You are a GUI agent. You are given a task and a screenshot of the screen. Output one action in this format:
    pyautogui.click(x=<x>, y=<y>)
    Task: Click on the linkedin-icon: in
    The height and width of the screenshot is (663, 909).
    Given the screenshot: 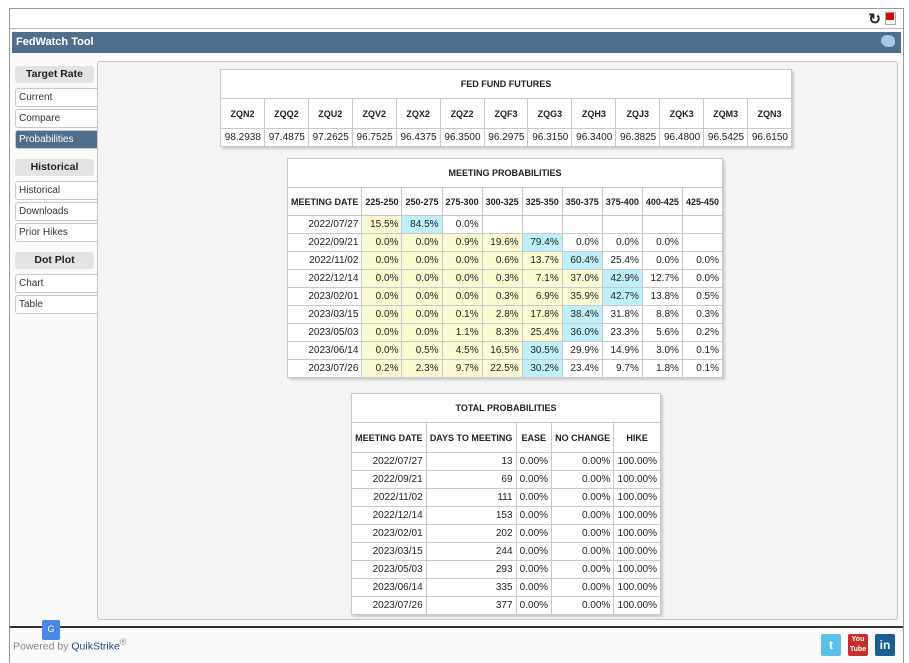 What is the action you would take?
    pyautogui.click(x=885, y=645)
    